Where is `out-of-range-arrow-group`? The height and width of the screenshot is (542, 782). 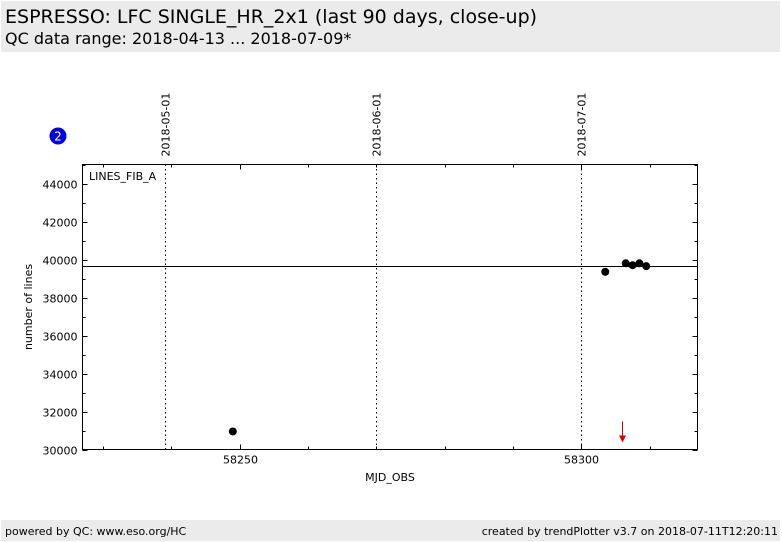 out-of-range-arrow-group is located at coordinates (622, 432).